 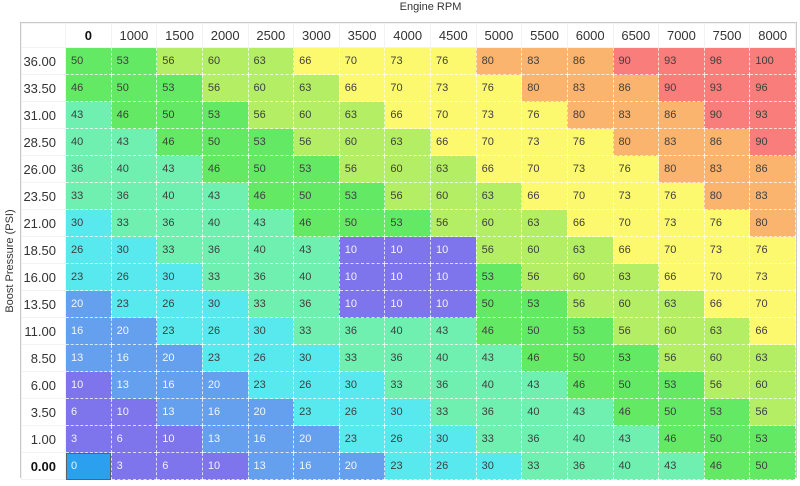 I want to click on cell-8.50-4500: 40, so click(x=453, y=358).